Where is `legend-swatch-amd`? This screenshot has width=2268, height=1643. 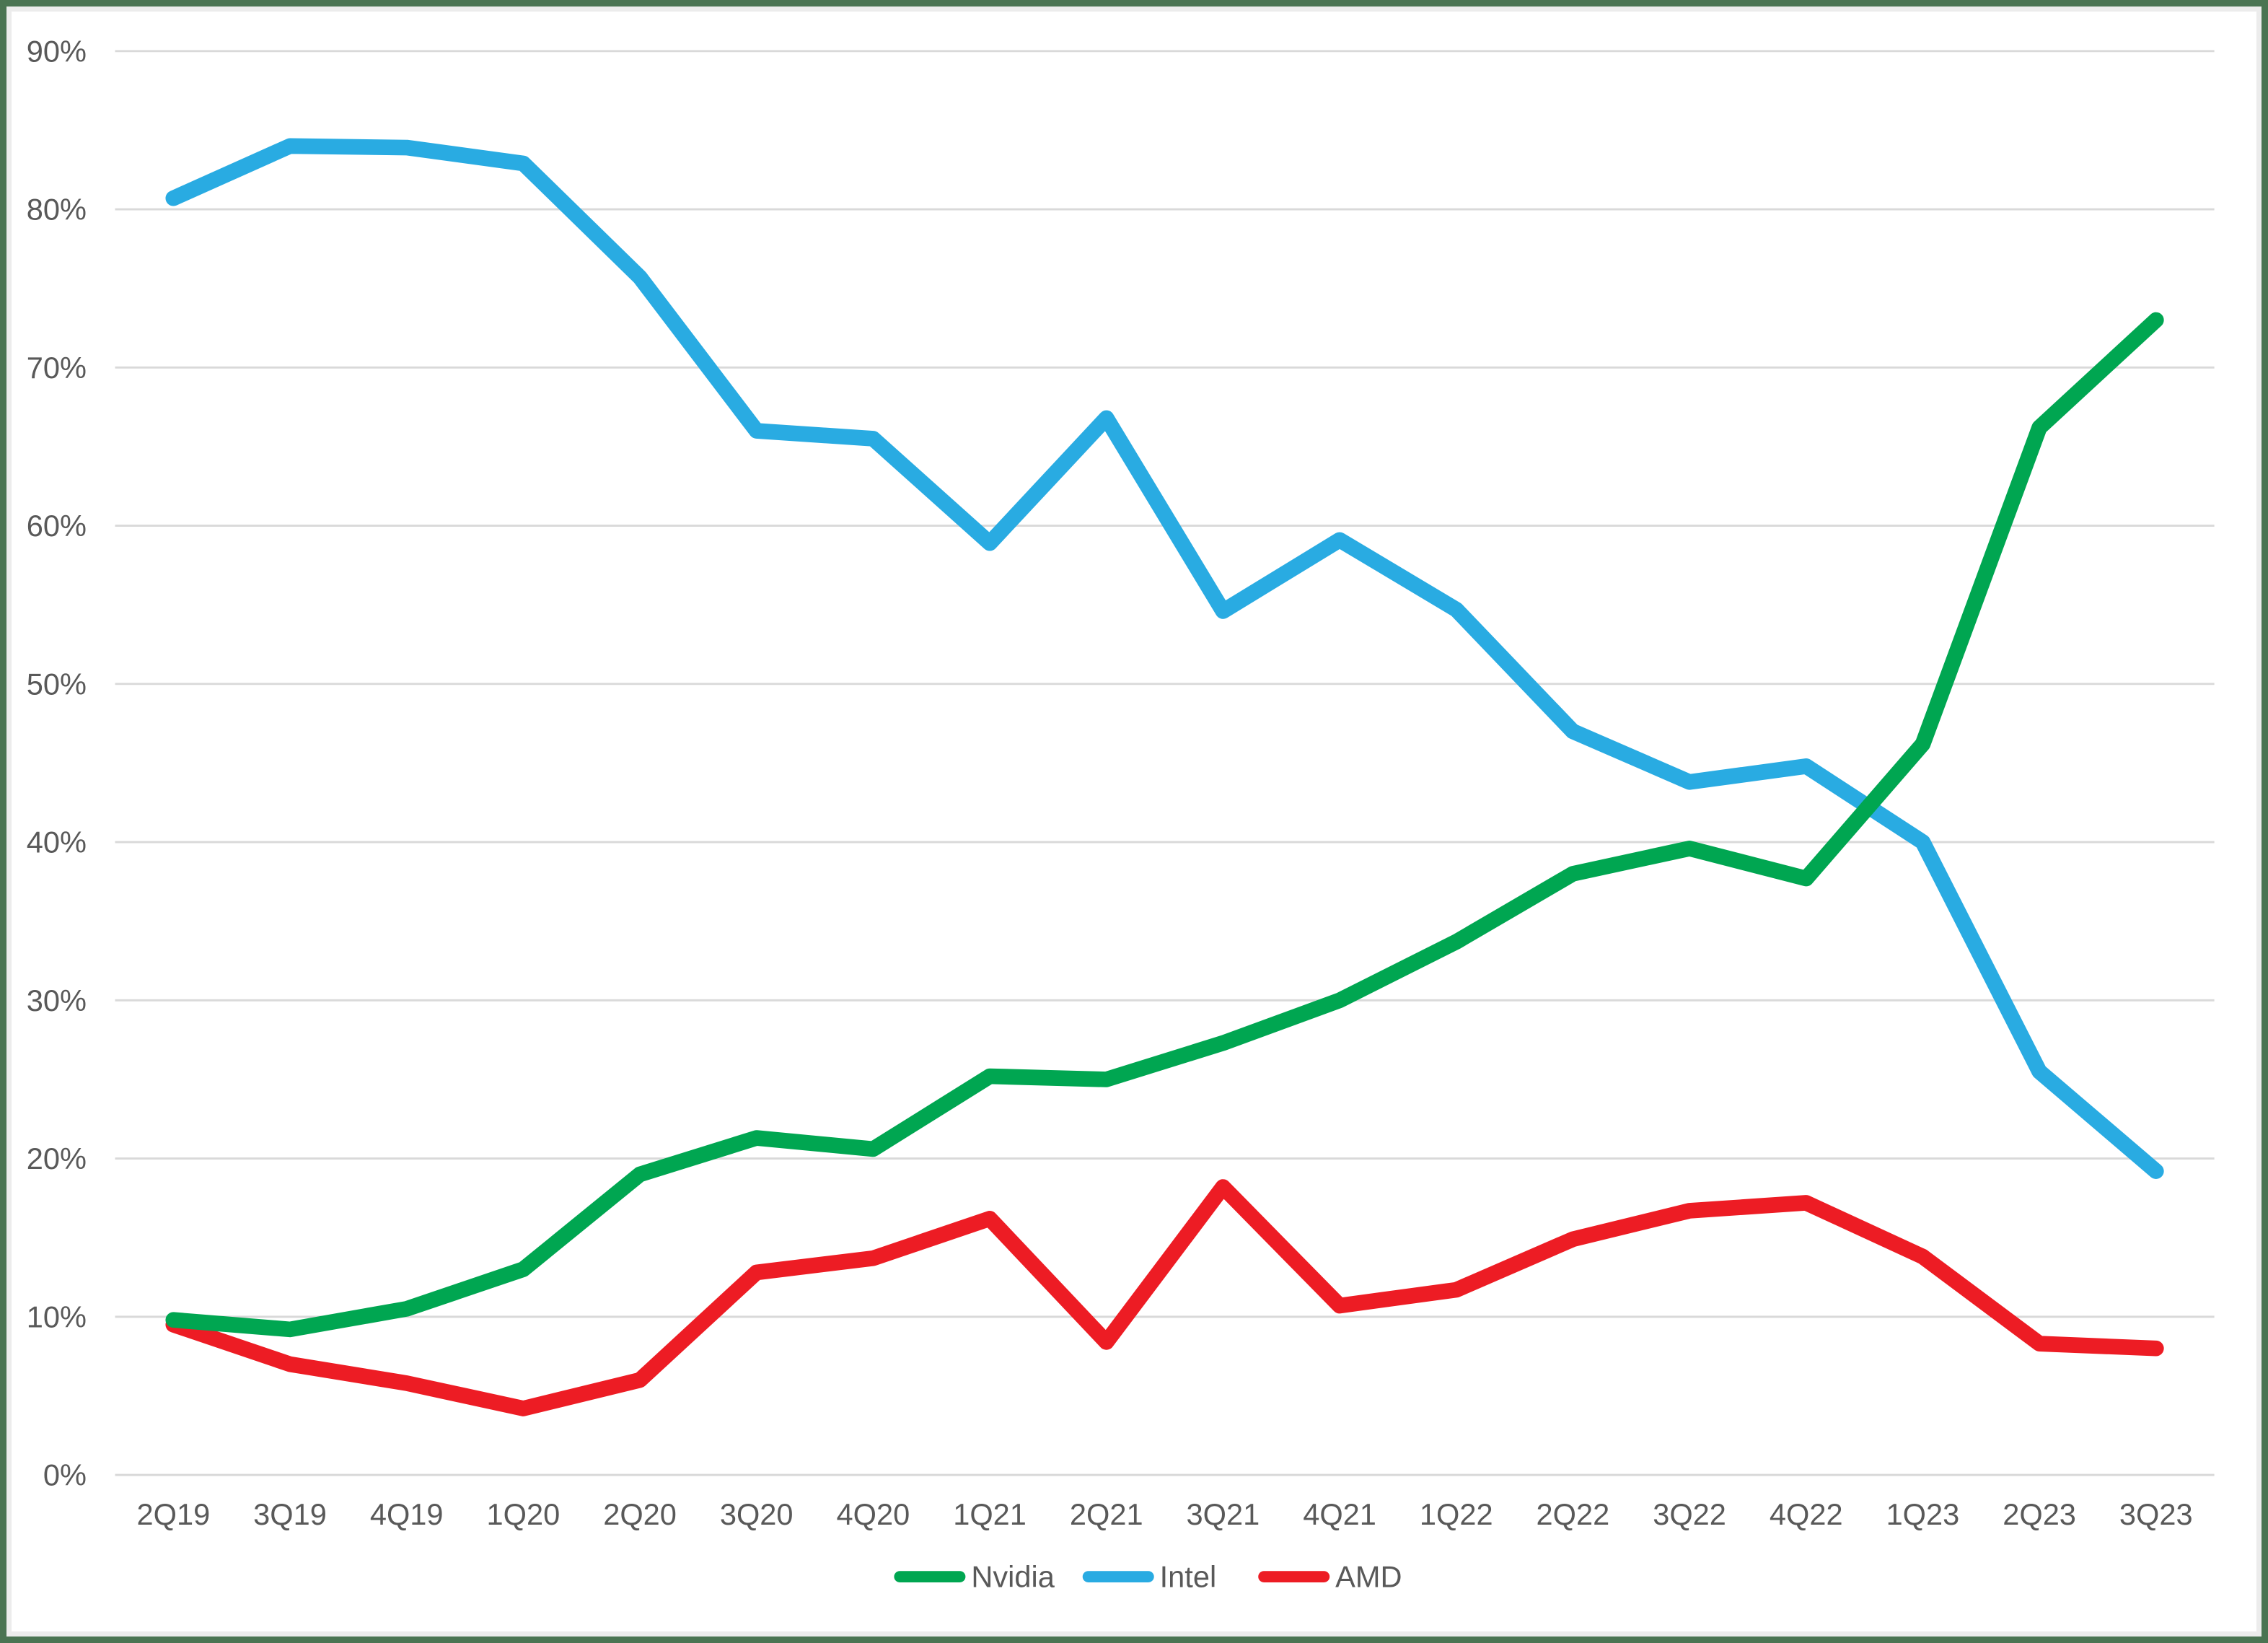 legend-swatch-amd is located at coordinates (1294, 1576).